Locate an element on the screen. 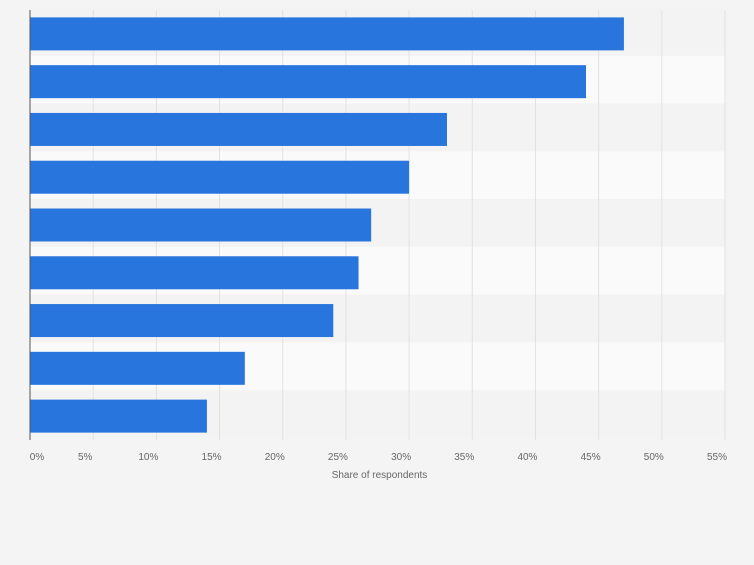 The height and width of the screenshot is (565, 754). x-axis-label: Share of respondents is located at coordinates (380, 475).